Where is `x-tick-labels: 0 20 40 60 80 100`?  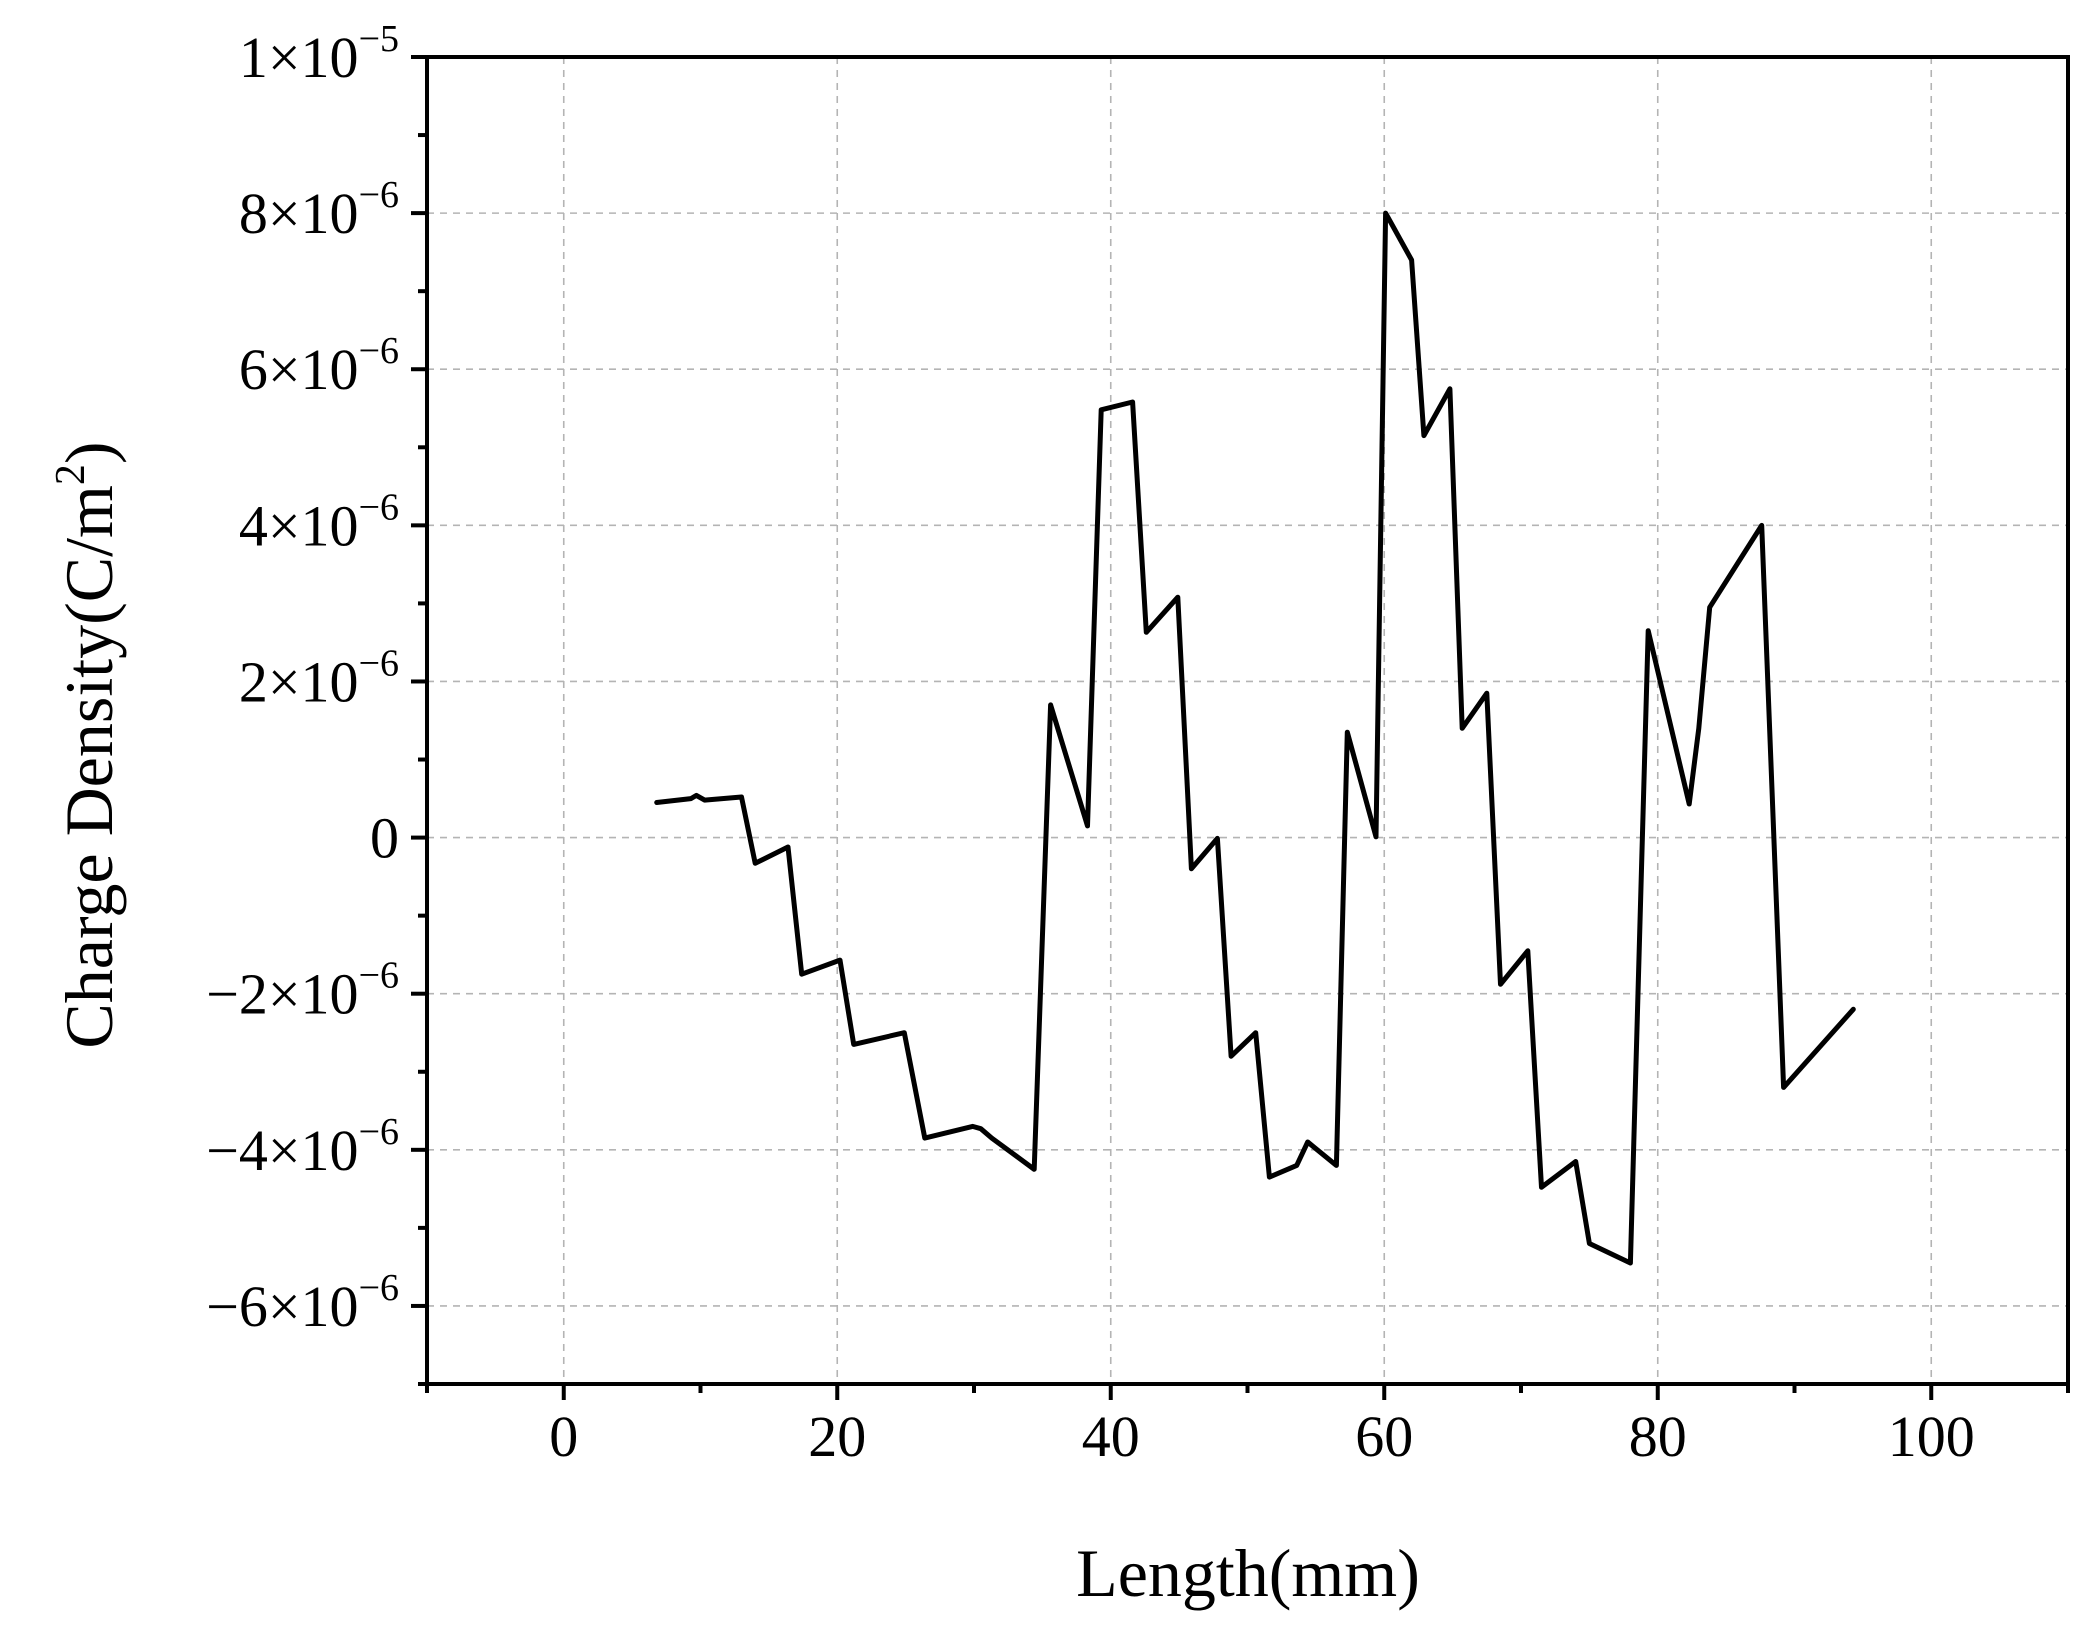
x-tick-labels: 0 20 40 60 80 100 is located at coordinates (1262, 1436).